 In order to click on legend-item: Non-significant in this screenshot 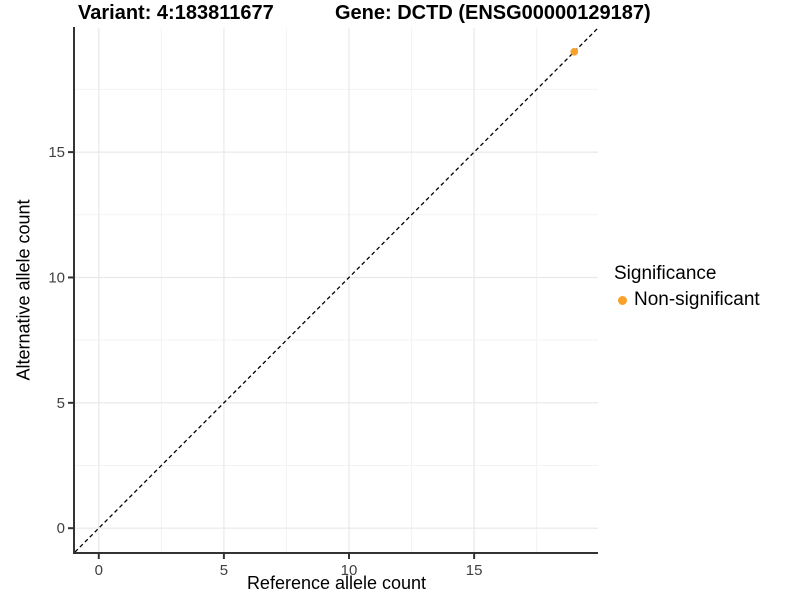, I will do `click(687, 300)`.